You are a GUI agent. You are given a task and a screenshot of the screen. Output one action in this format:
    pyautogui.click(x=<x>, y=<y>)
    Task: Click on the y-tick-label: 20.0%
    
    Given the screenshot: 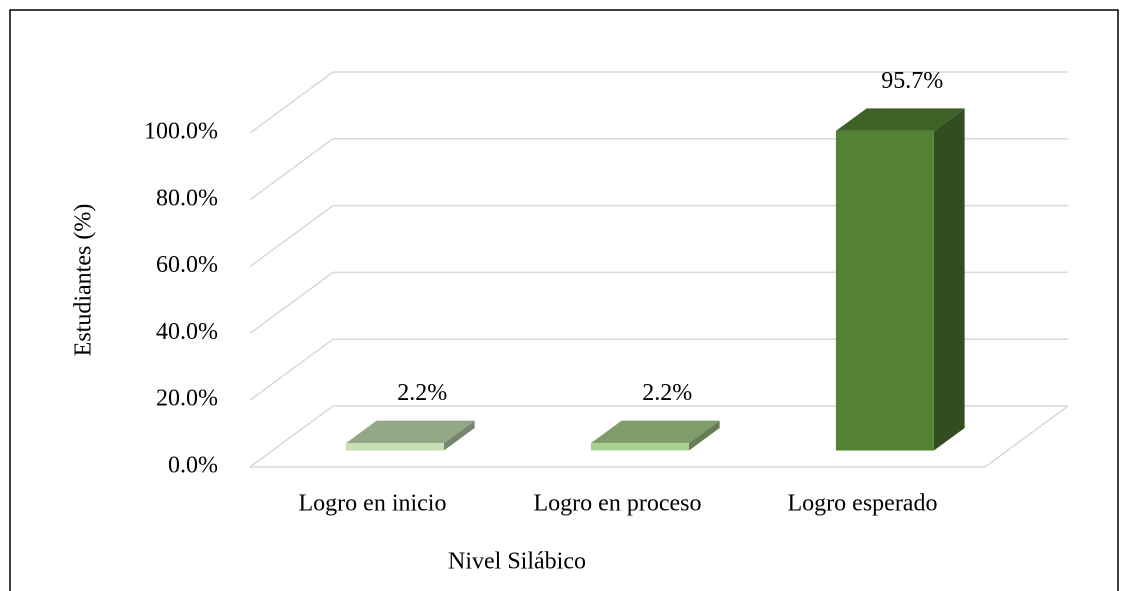 What is the action you would take?
    pyautogui.click(x=187, y=399)
    